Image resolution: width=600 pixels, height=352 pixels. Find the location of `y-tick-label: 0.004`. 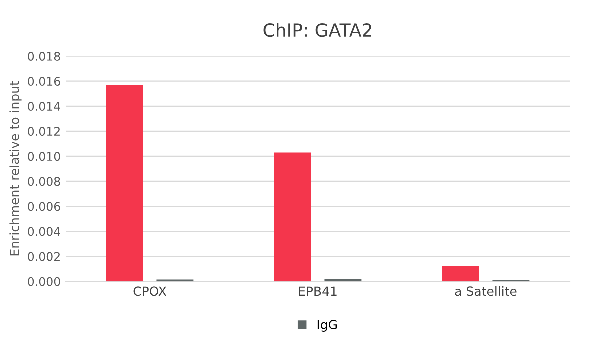

y-tick-label: 0.004 is located at coordinates (44, 231).